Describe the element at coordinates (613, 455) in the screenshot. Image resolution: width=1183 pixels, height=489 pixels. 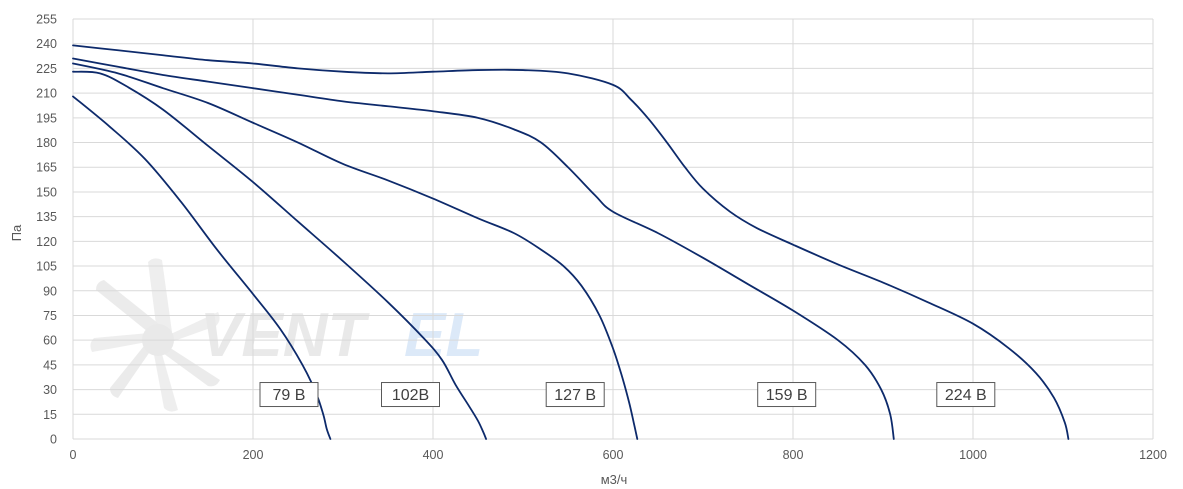
I see `x-tick-label: 600` at that location.